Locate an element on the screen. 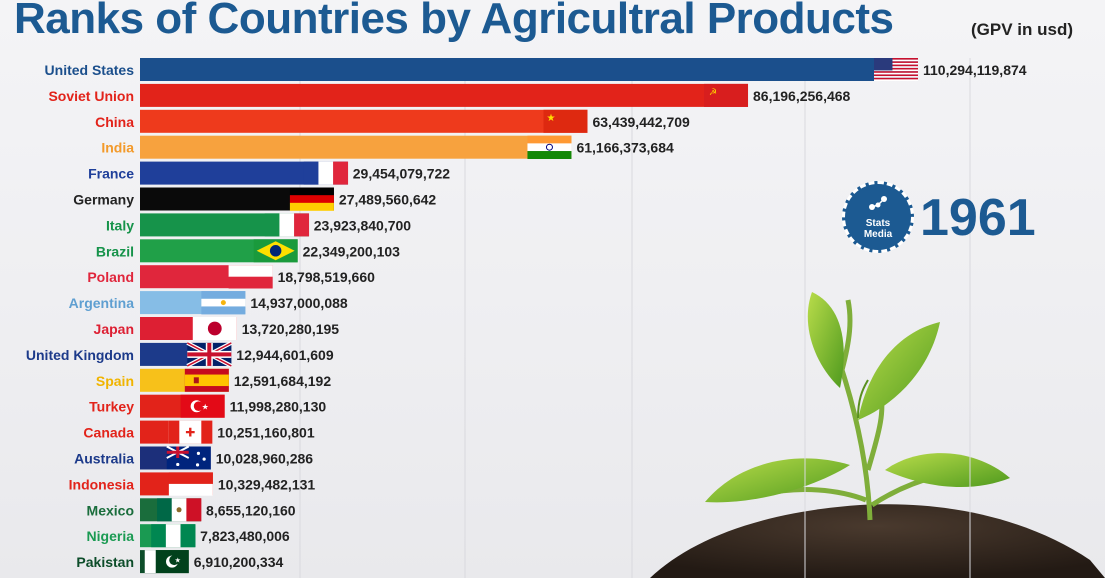  bar-label-france: France is located at coordinates (111, 174).